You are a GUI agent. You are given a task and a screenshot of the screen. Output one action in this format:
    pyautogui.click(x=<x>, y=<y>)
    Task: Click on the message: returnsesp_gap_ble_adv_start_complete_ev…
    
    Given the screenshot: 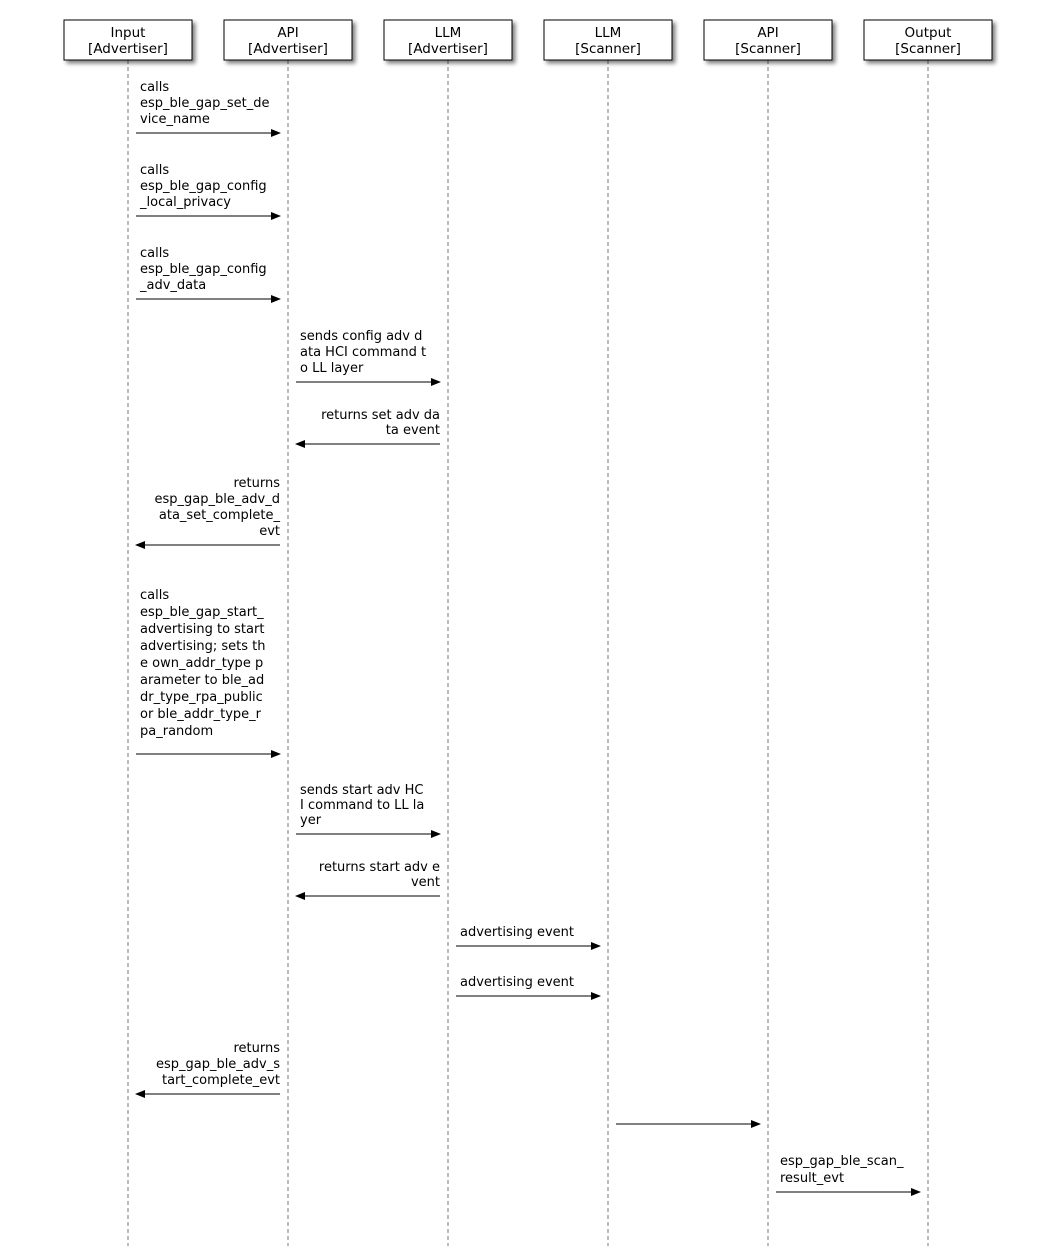 What is the action you would take?
    pyautogui.click(x=207, y=1069)
    